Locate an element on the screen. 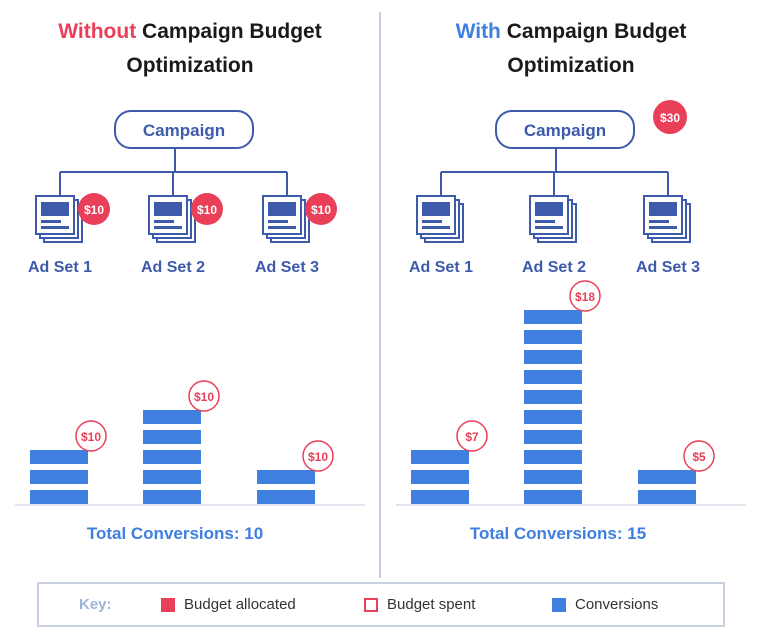  title-accent: With is located at coordinates (478, 31).